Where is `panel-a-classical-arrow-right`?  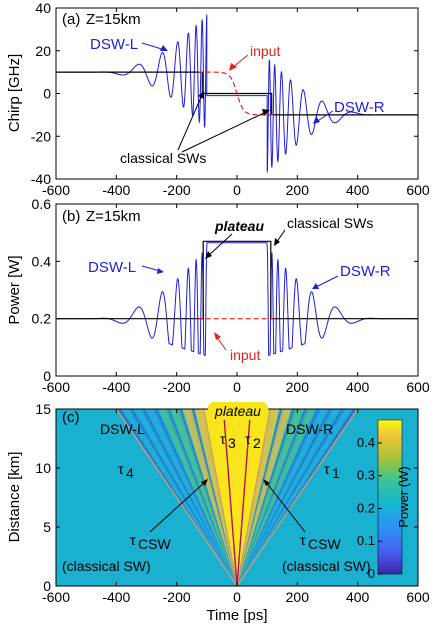
panel-a-classical-arrow-right is located at coordinates (224, 132).